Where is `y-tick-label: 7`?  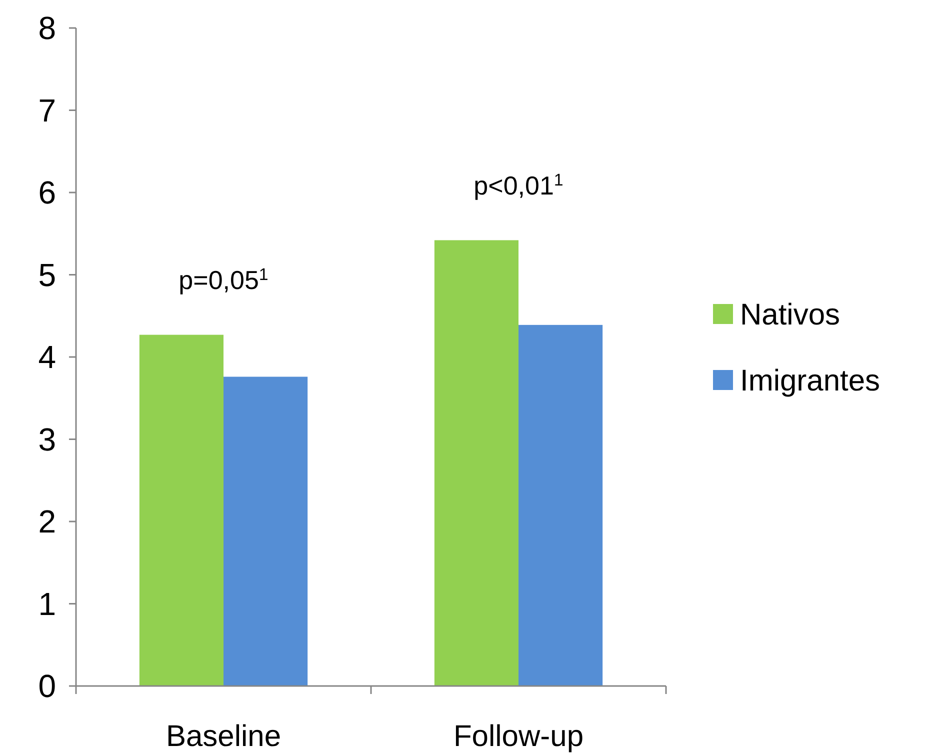
y-tick-label: 7 is located at coordinates (47, 110).